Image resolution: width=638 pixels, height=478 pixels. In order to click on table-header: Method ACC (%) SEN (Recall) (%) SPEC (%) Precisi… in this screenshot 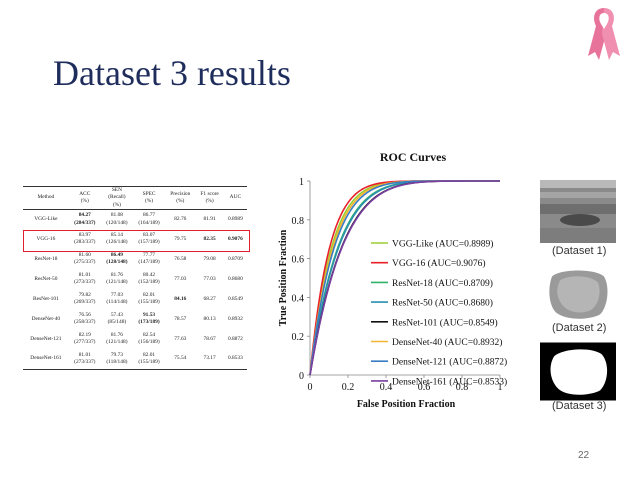, I will do `click(135, 198)`.